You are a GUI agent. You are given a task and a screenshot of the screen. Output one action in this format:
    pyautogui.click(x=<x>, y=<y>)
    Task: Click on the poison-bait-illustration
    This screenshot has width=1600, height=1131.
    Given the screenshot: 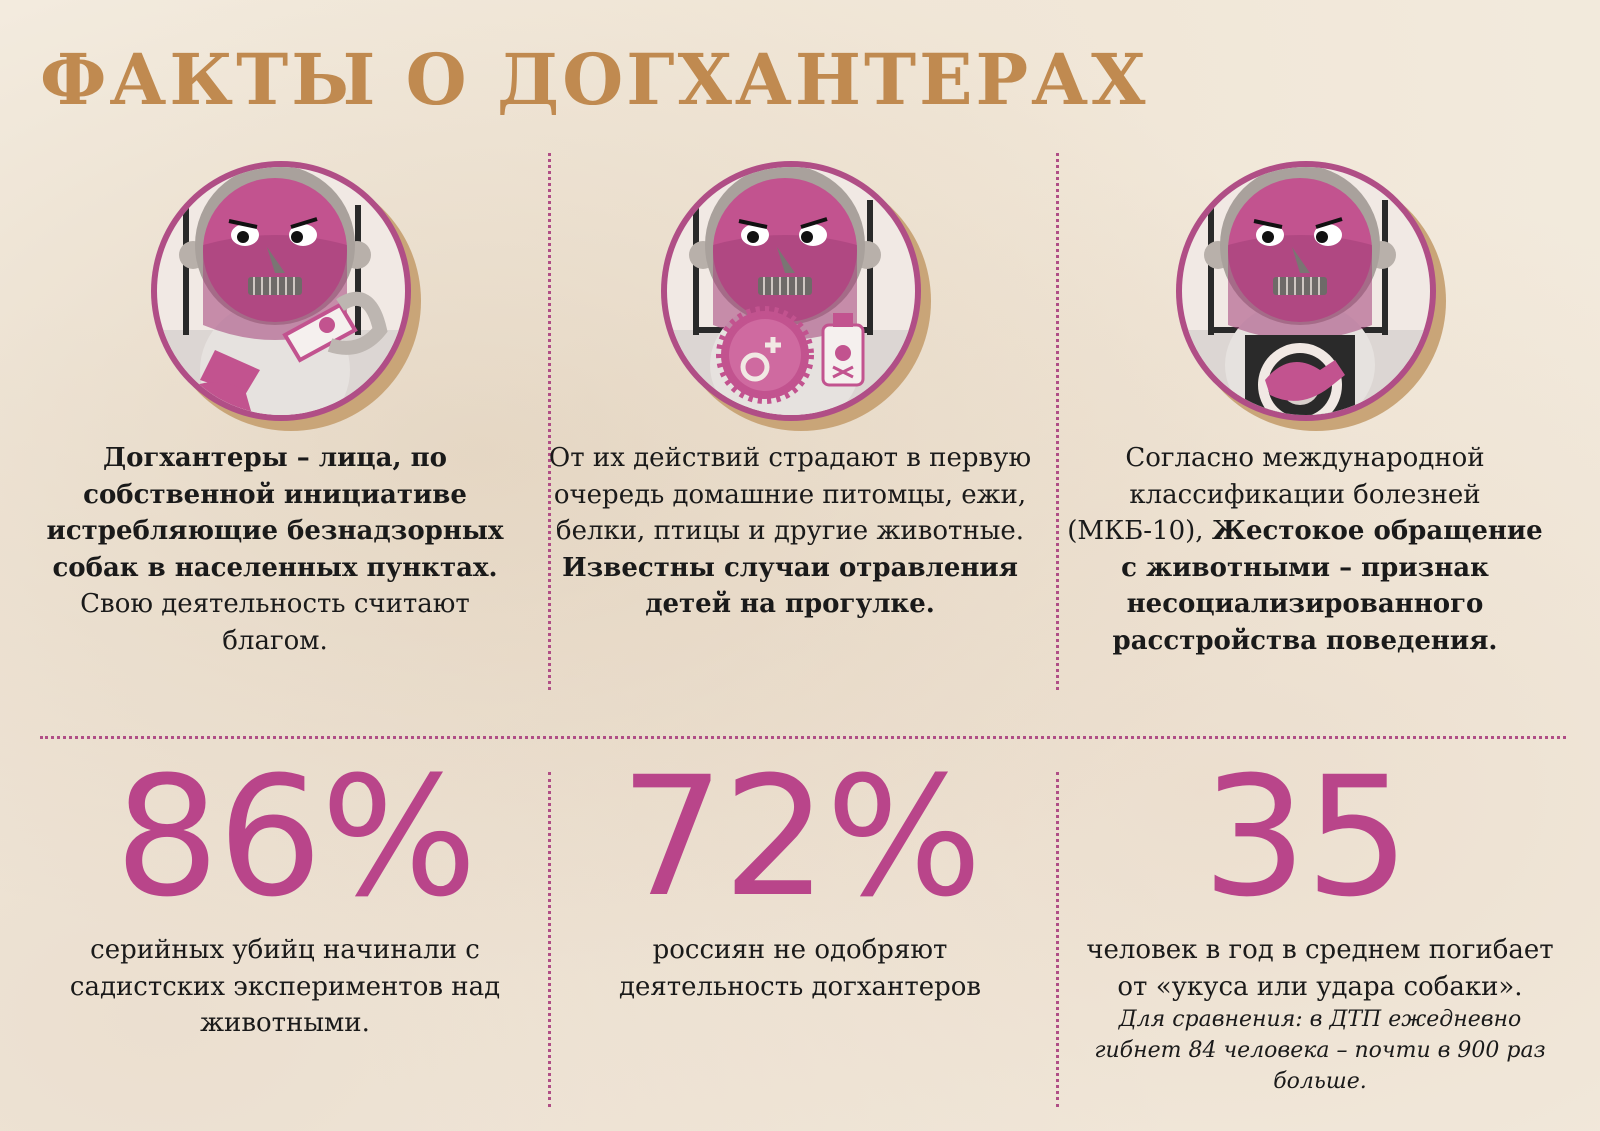 What is the action you would take?
    pyautogui.click(x=795, y=295)
    